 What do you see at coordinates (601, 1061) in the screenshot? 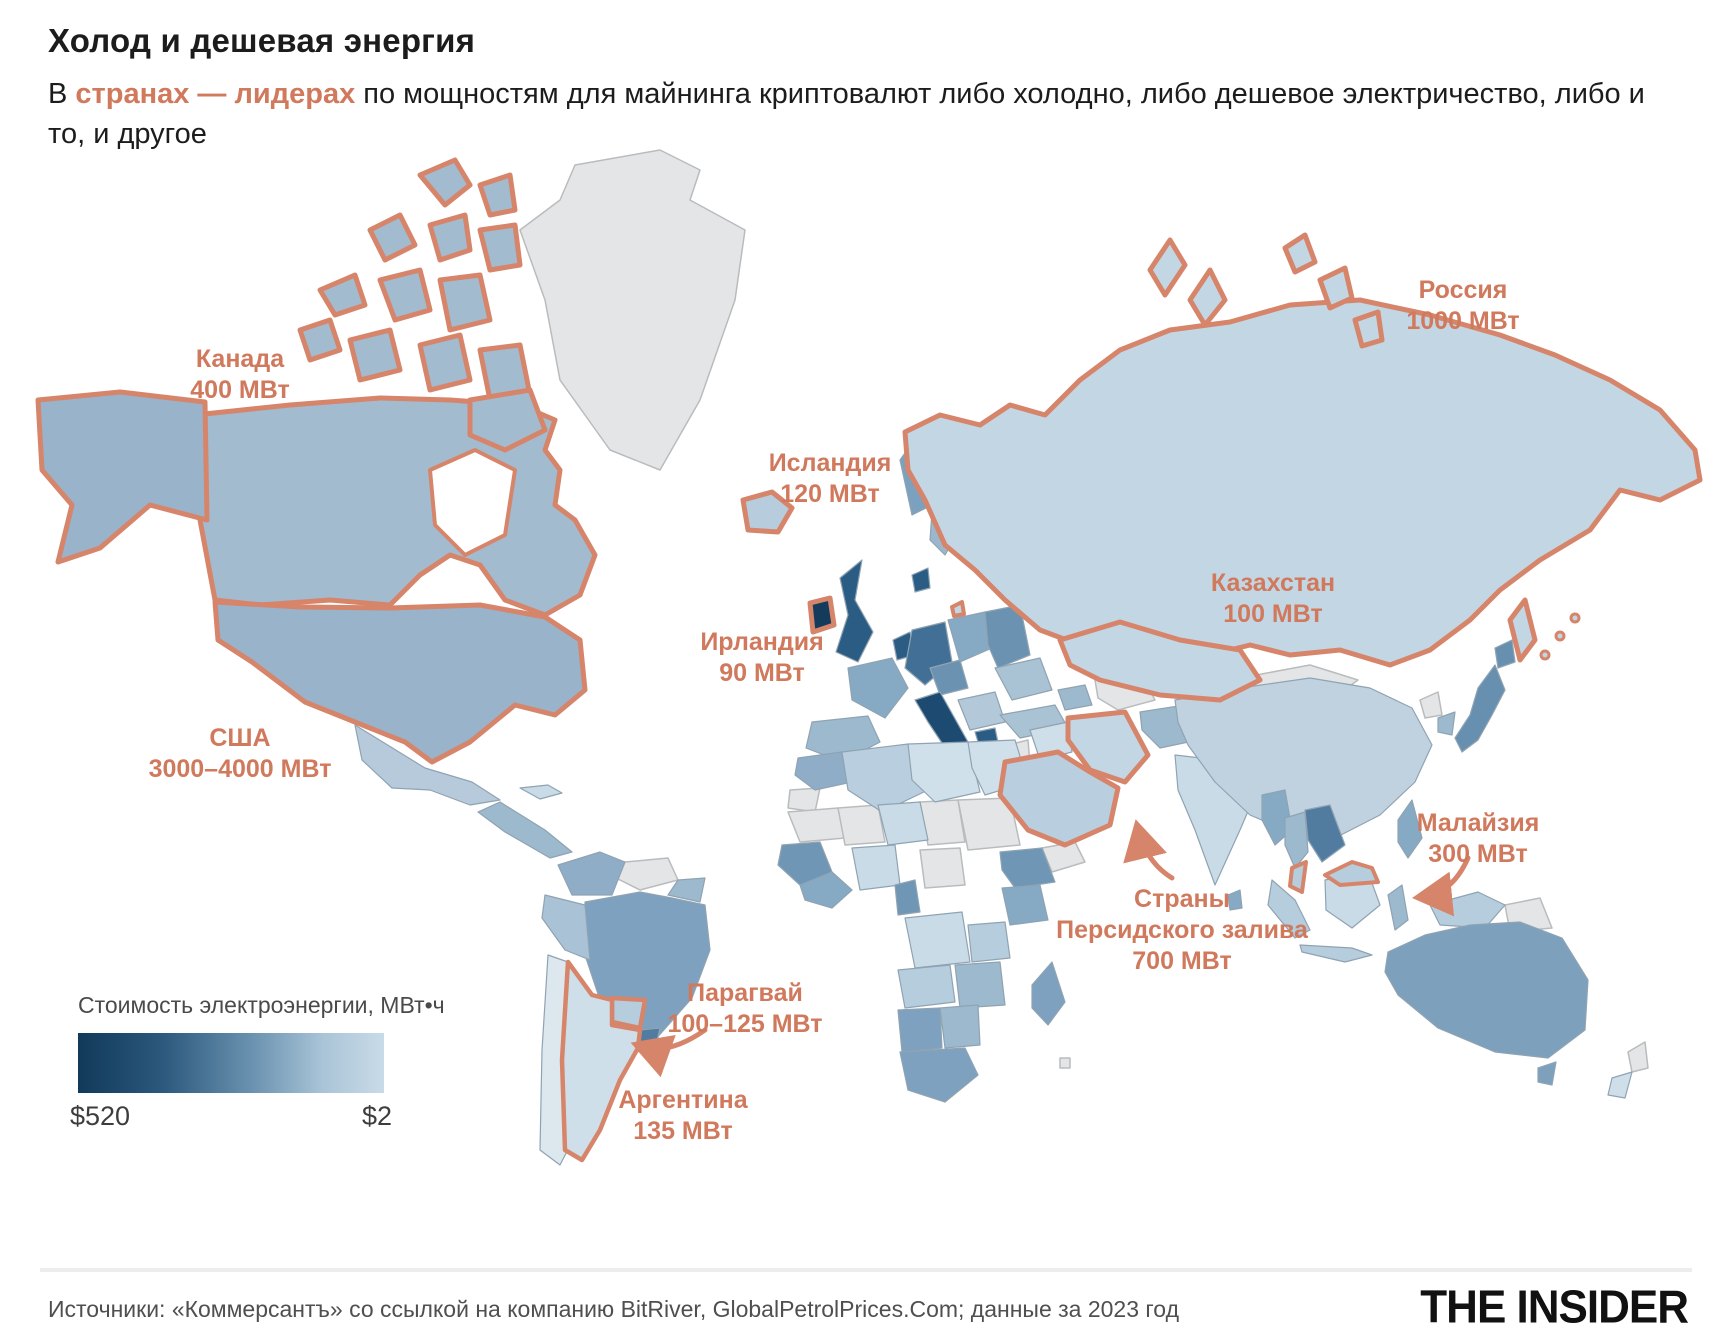
I see `country-argentina` at bounding box center [601, 1061].